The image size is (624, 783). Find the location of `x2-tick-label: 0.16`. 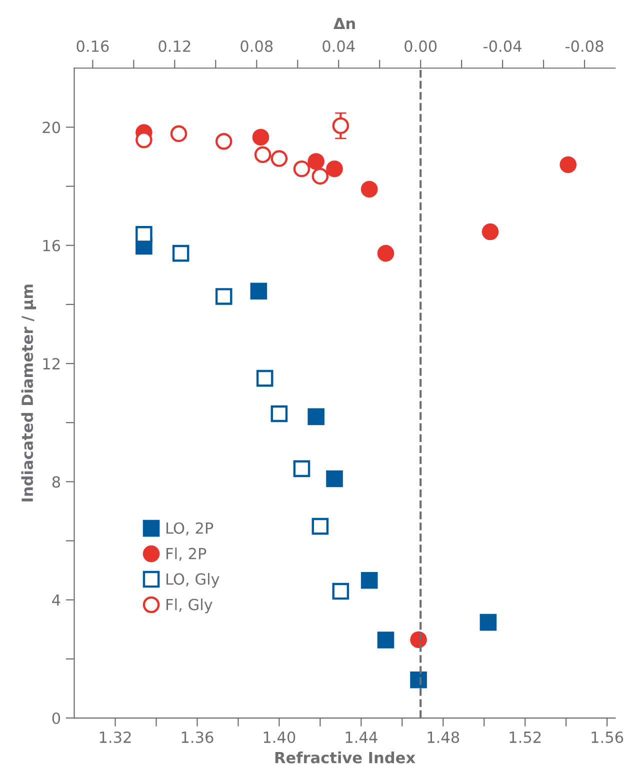

x2-tick-label: 0.16 is located at coordinates (92, 46).